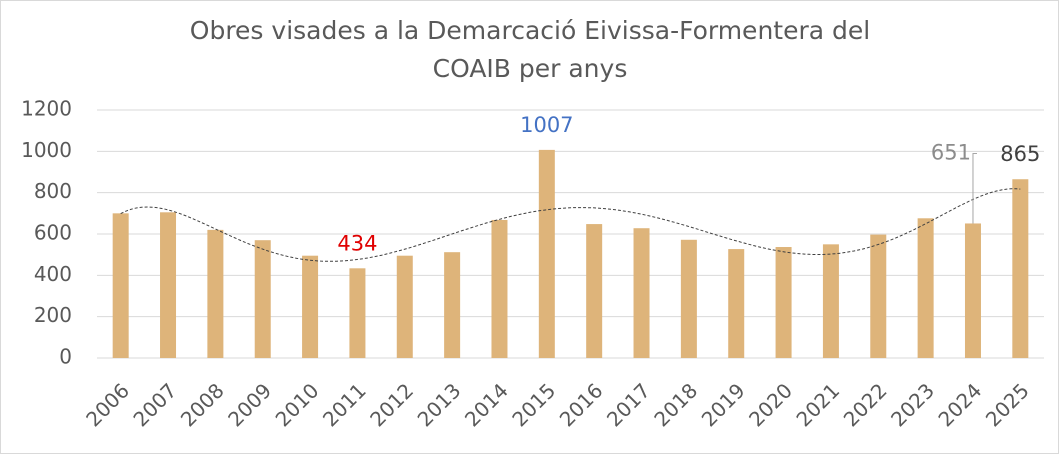  Describe the element at coordinates (53, 191) in the screenshot. I see `y-tick-label: 800` at that location.